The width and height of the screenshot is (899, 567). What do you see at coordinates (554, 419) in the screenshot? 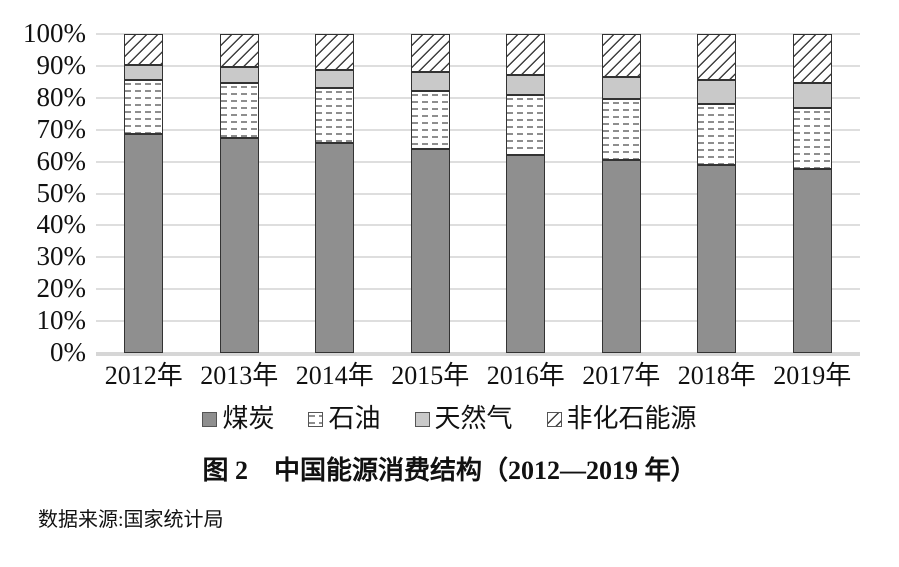
I see `legend-marker-nonfossil-icon` at bounding box center [554, 419].